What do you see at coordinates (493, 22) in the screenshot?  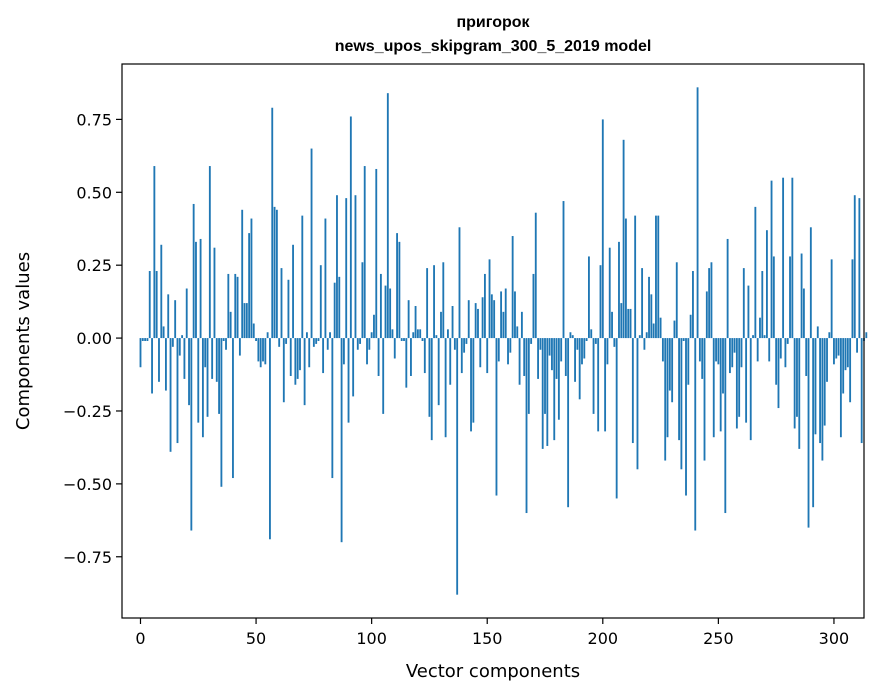 I see `chart-title: пригорок` at bounding box center [493, 22].